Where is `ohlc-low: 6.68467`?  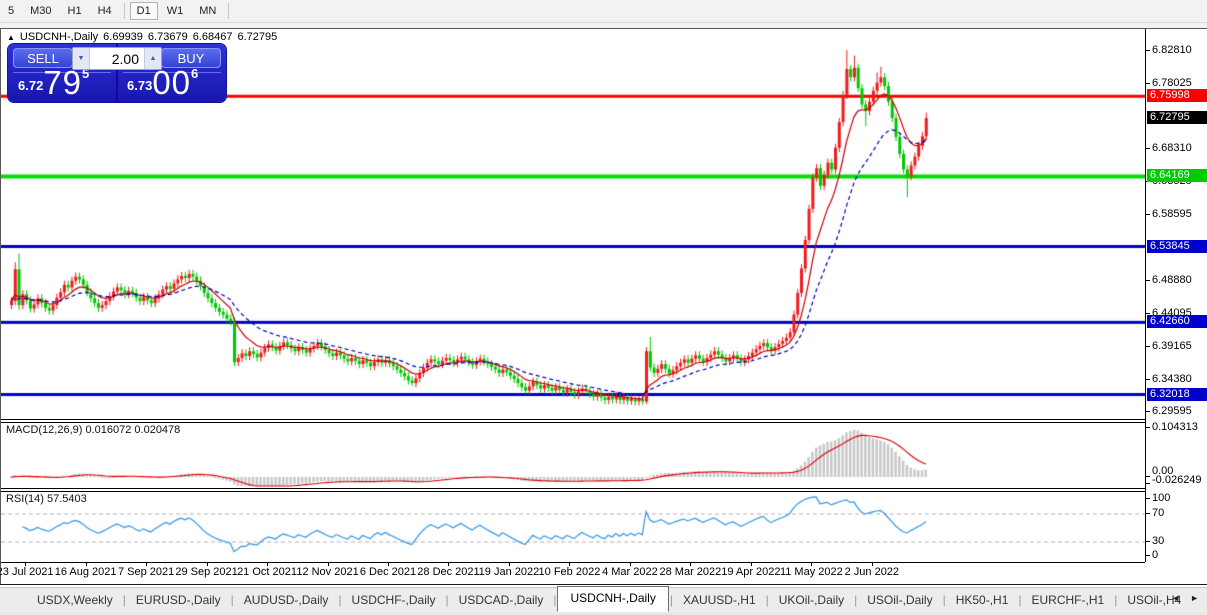 ohlc-low: 6.68467 is located at coordinates (212, 37).